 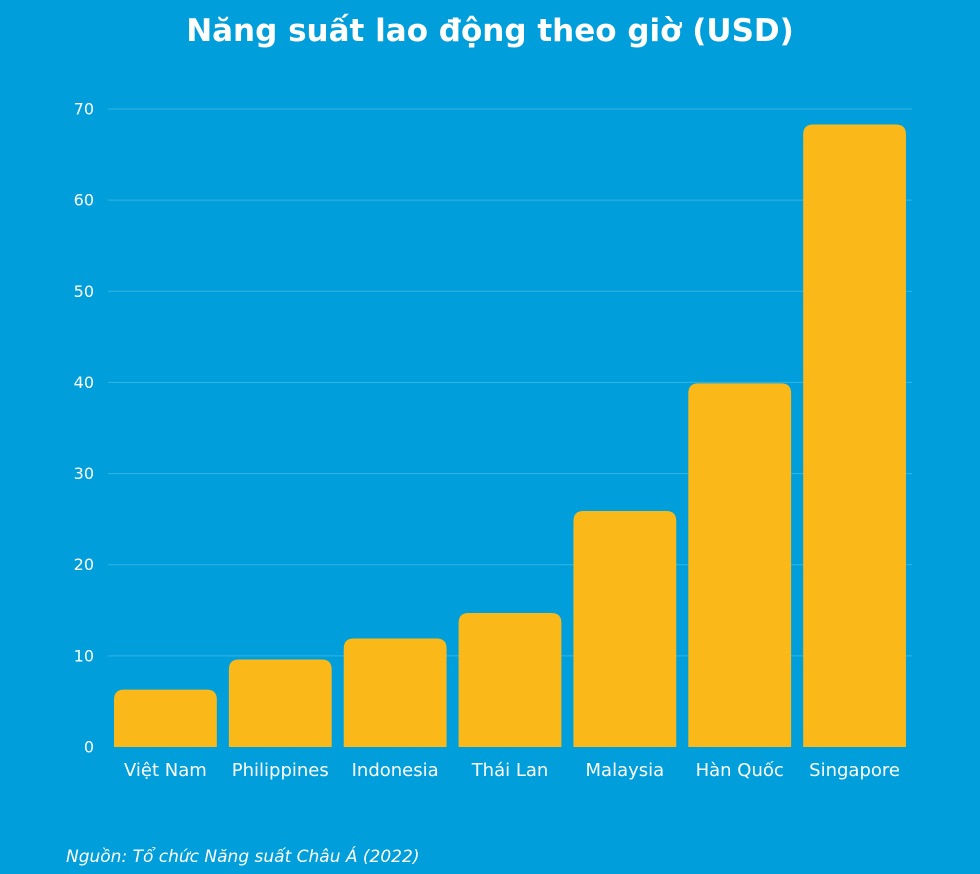 I want to click on chart-title: Năng suất lao động theo giờ (USD), so click(x=490, y=31).